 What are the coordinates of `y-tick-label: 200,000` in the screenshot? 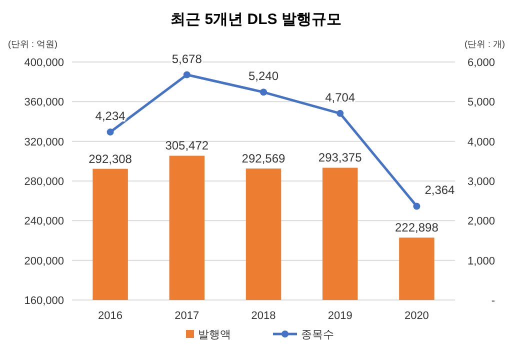 It's located at (44, 261).